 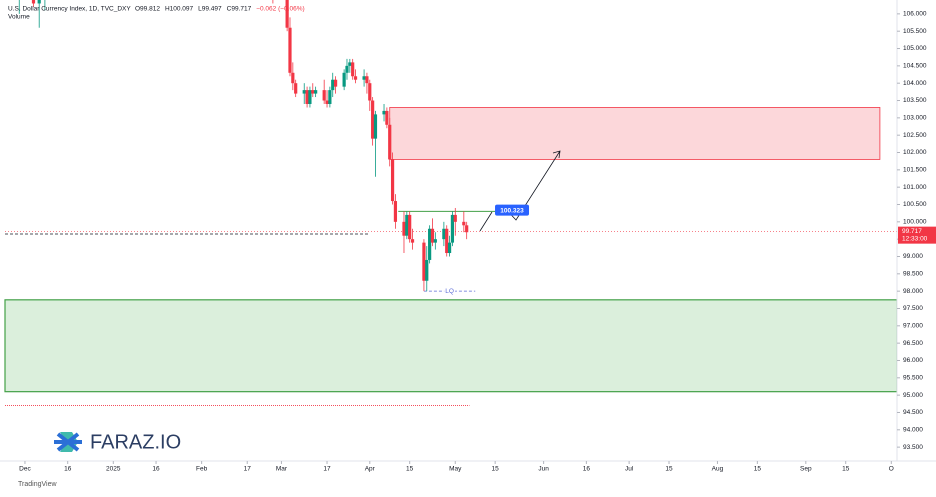 I want to click on x-tick-label: Dec, so click(x=25, y=469).